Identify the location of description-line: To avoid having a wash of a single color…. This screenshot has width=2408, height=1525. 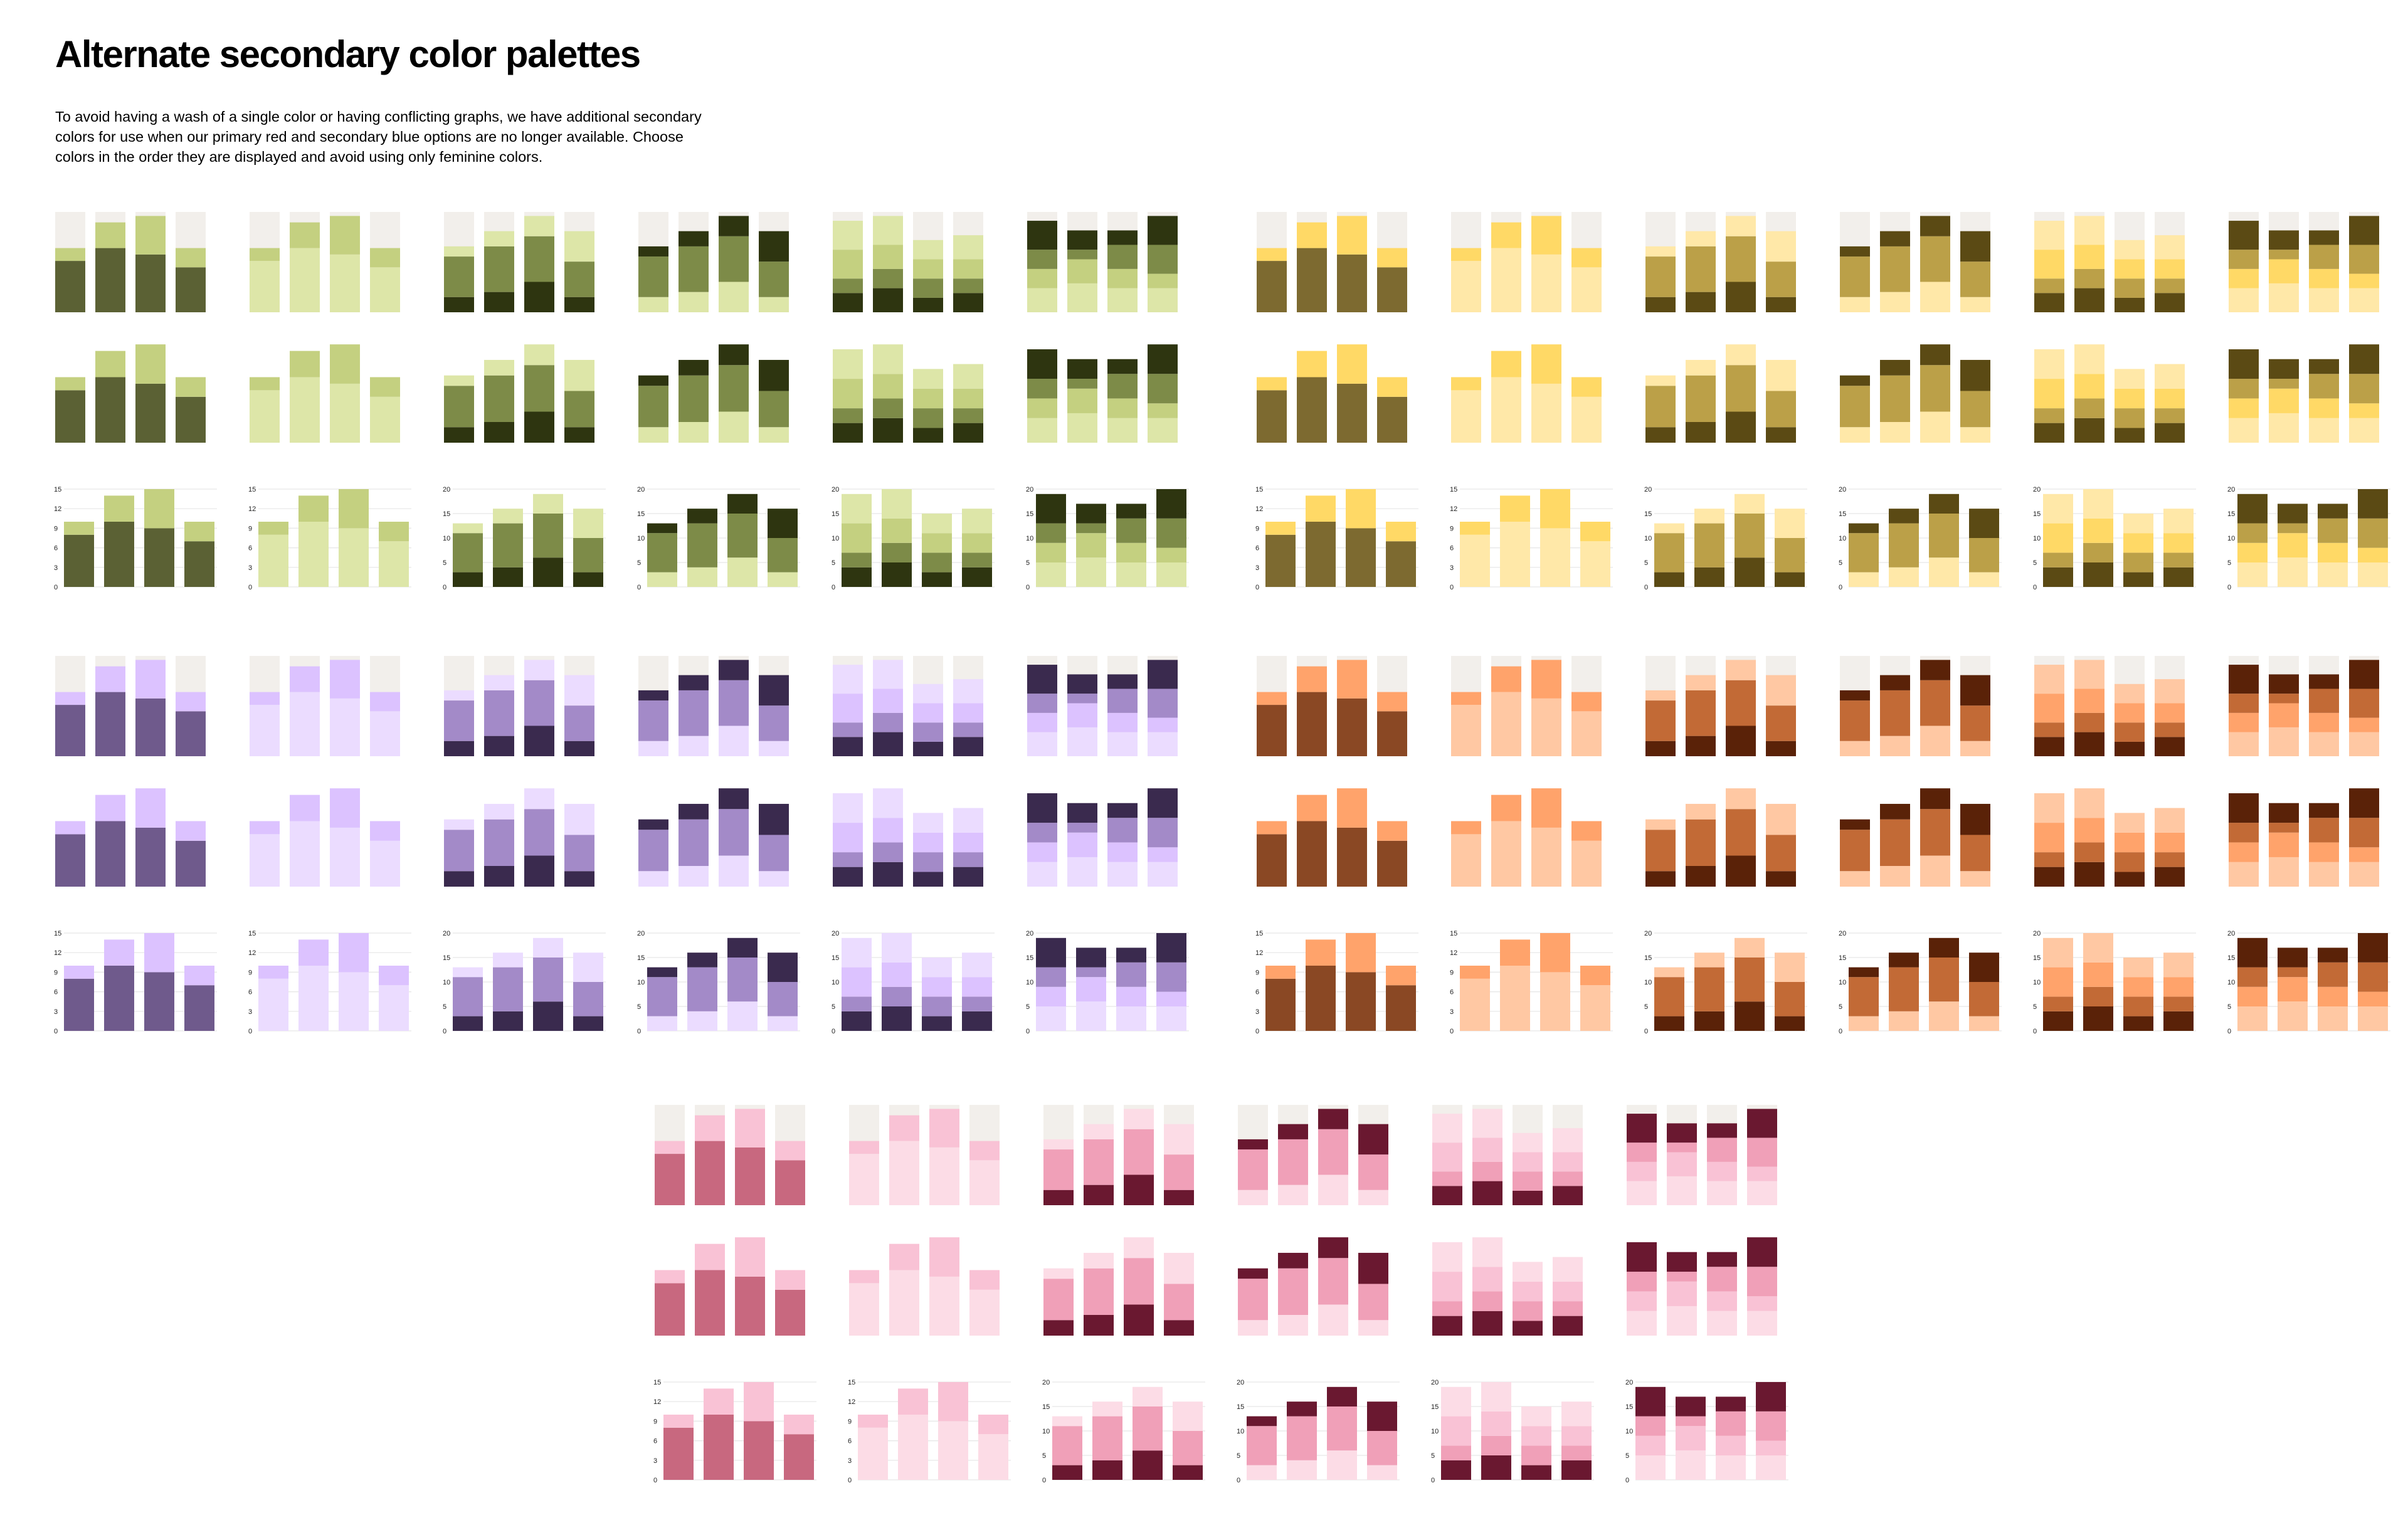
(378, 116).